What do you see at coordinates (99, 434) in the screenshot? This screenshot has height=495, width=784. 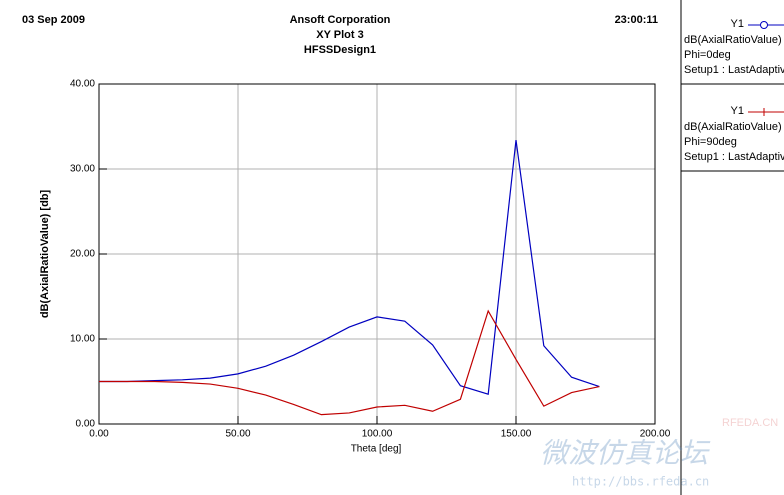 I see `x-tick-label: 0.00` at bounding box center [99, 434].